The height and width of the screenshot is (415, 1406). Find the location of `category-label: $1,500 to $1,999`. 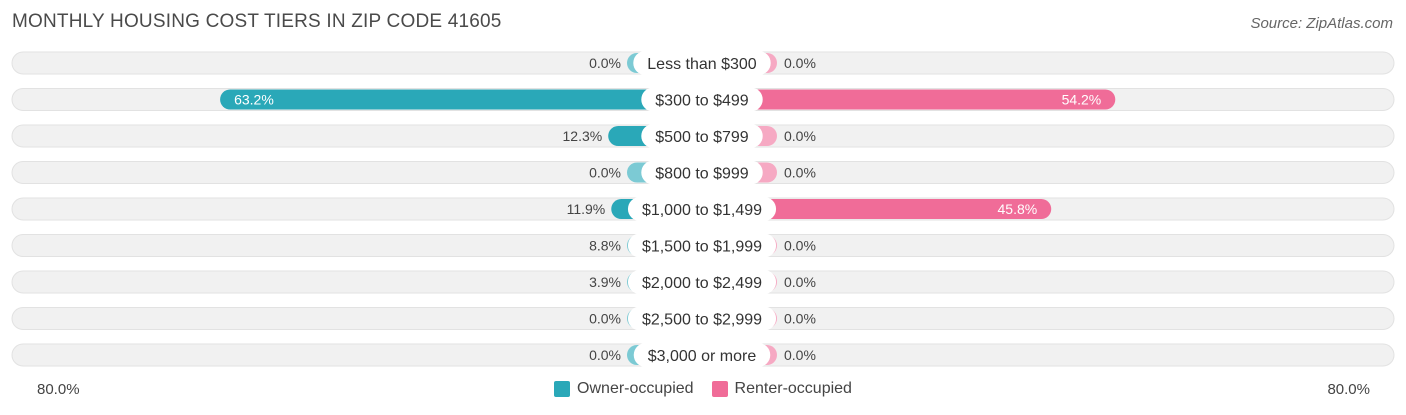

category-label: $1,500 to $1,999 is located at coordinates (702, 247).